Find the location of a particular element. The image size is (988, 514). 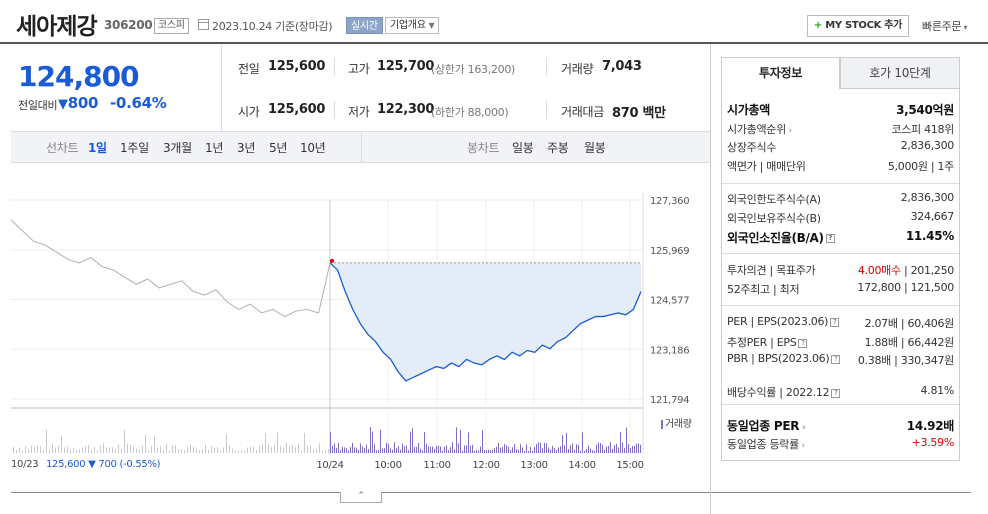

invest-info-value: 4.81% is located at coordinates (937, 390).